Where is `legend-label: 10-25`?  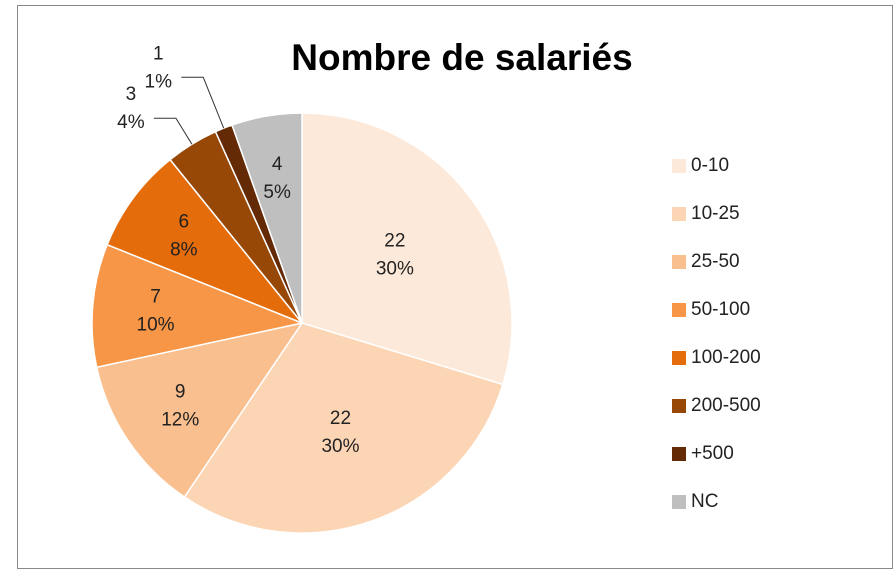
legend-label: 10-25 is located at coordinates (715, 213).